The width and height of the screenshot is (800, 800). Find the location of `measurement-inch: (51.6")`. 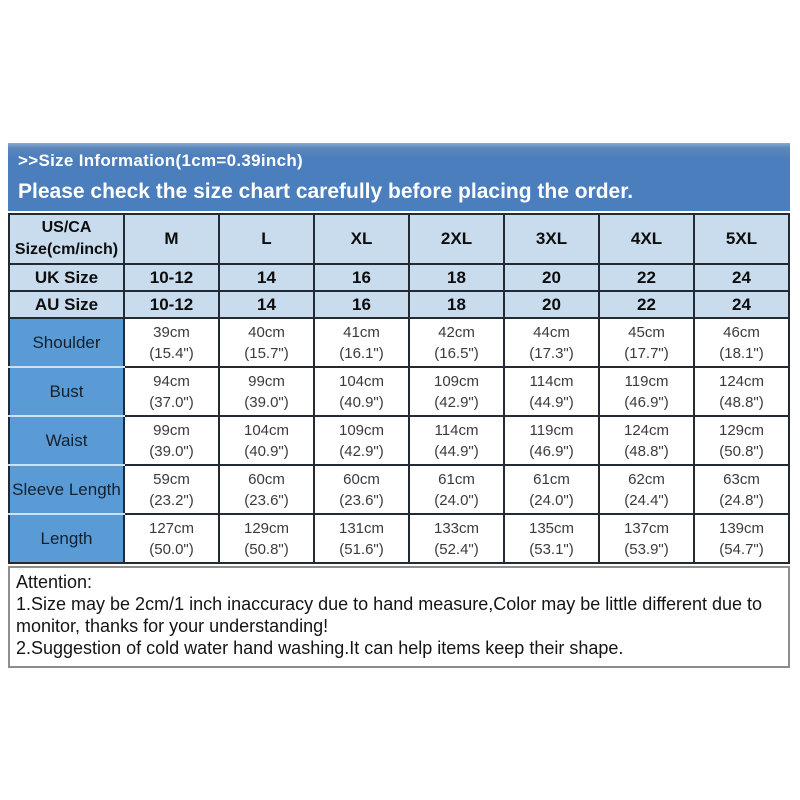

measurement-inch: (51.6") is located at coordinates (361, 549).